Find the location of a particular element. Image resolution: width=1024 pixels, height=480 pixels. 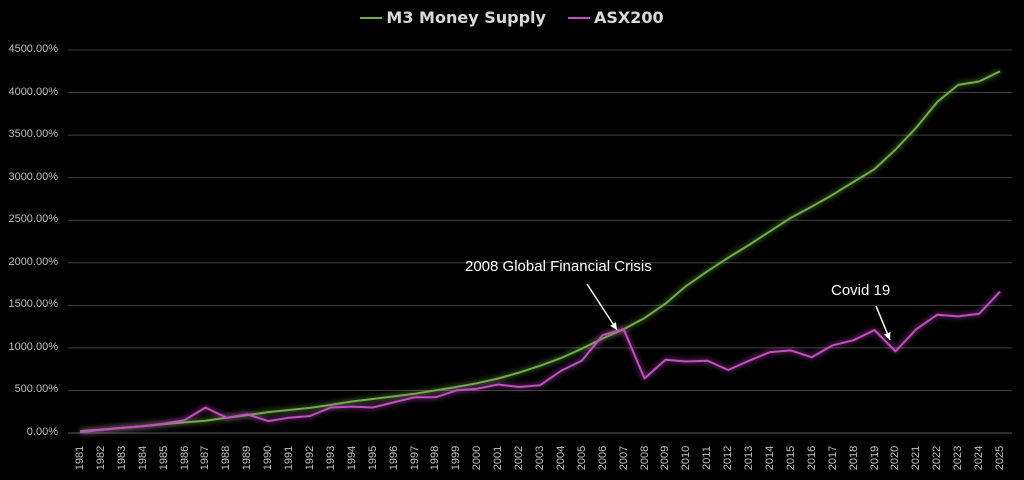

x-tick-label: 1995 is located at coordinates (372, 458).